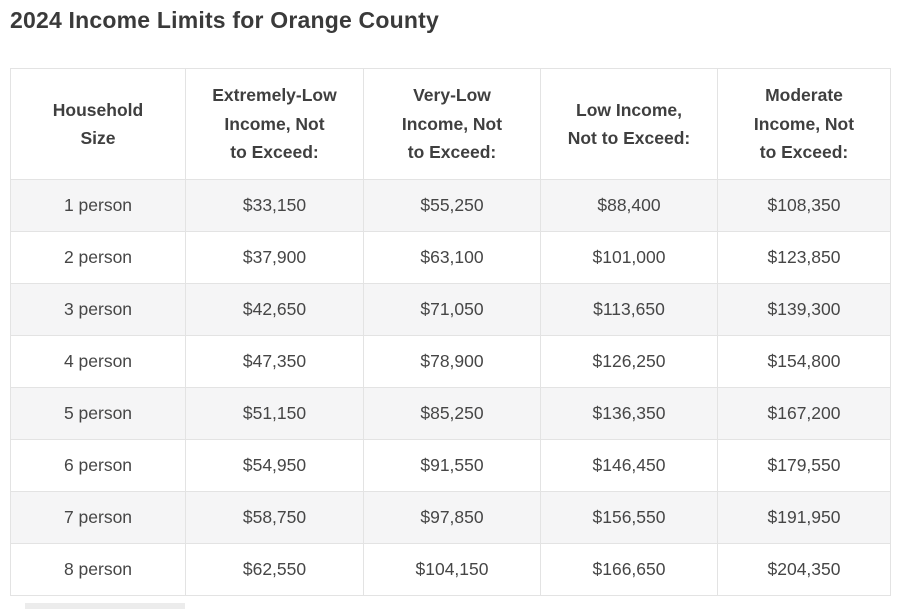 The width and height of the screenshot is (900, 609). I want to click on income-value-cell: $154,800, so click(804, 361).